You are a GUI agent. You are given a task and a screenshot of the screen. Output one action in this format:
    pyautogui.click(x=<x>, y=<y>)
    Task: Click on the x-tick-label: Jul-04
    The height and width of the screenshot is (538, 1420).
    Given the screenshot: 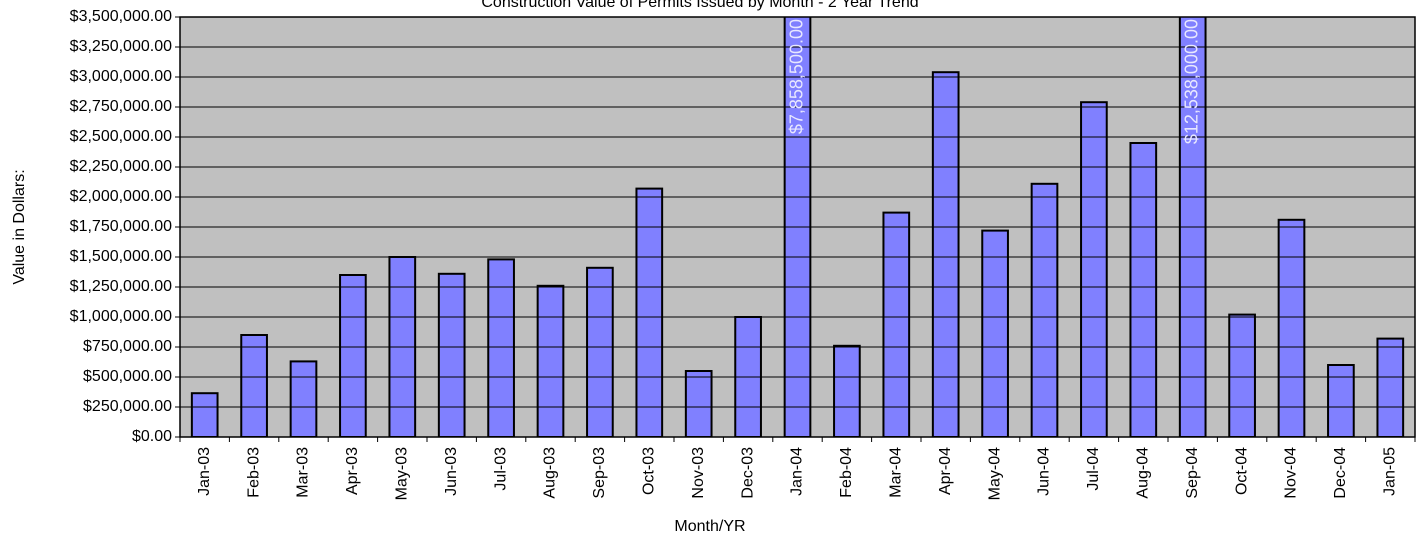 What is the action you would take?
    pyautogui.click(x=1093, y=469)
    